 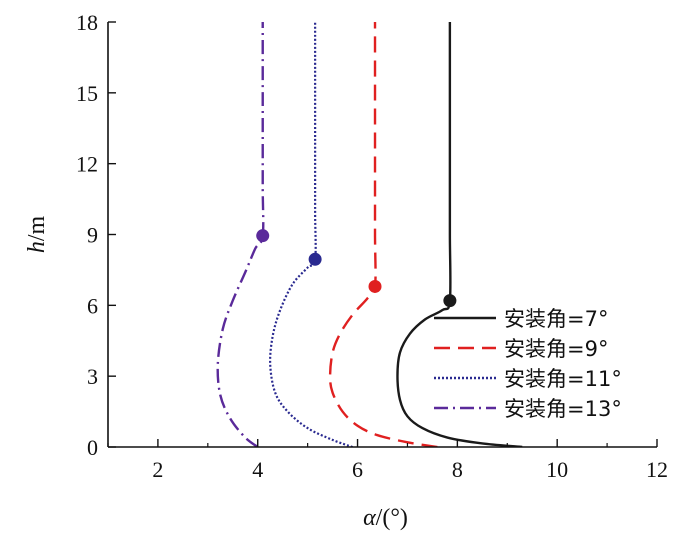 I want to click on legend-label-3: 安装角=11°, so click(x=563, y=379).